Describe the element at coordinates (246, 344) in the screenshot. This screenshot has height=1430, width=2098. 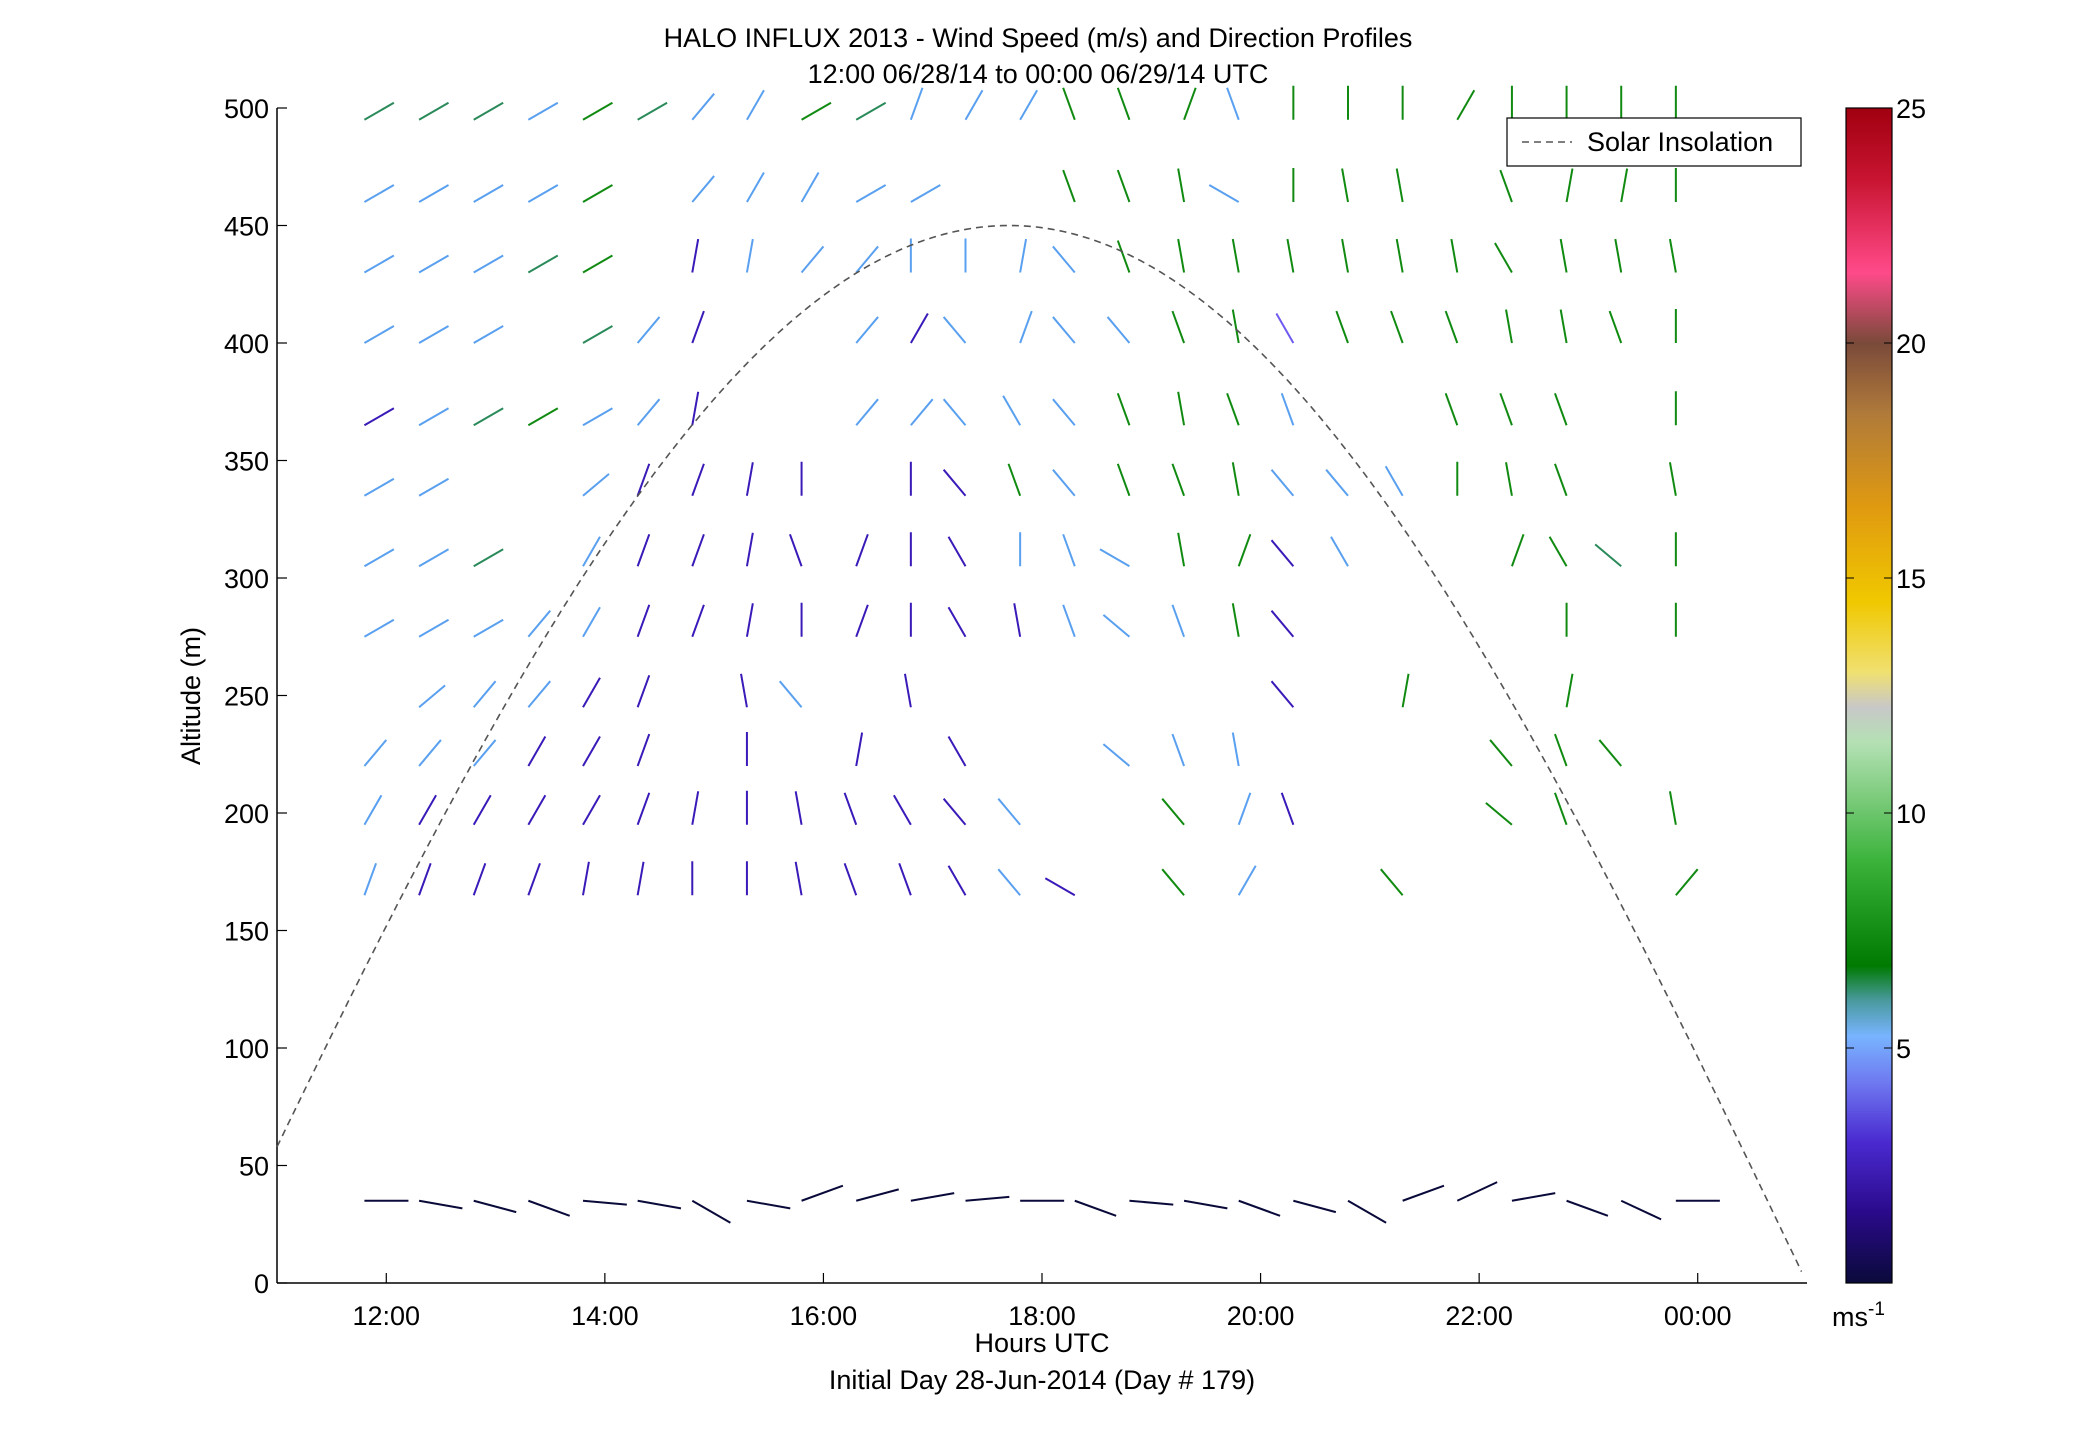
I see `y-tick-label: 400` at that location.